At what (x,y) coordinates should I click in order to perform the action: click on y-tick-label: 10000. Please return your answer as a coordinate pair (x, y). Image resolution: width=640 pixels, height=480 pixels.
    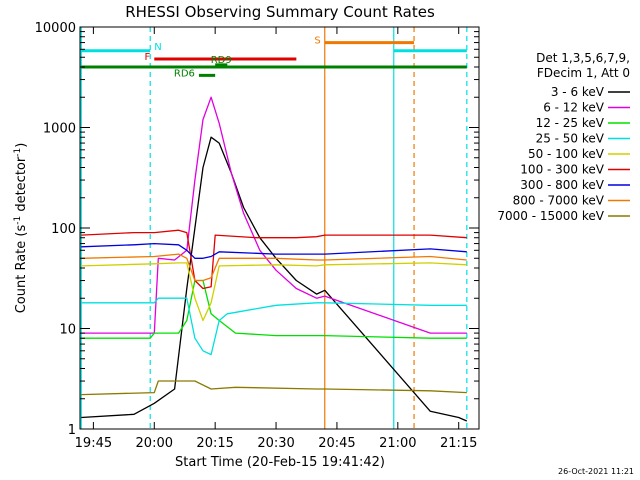
    Looking at the image, I should click on (55, 28).